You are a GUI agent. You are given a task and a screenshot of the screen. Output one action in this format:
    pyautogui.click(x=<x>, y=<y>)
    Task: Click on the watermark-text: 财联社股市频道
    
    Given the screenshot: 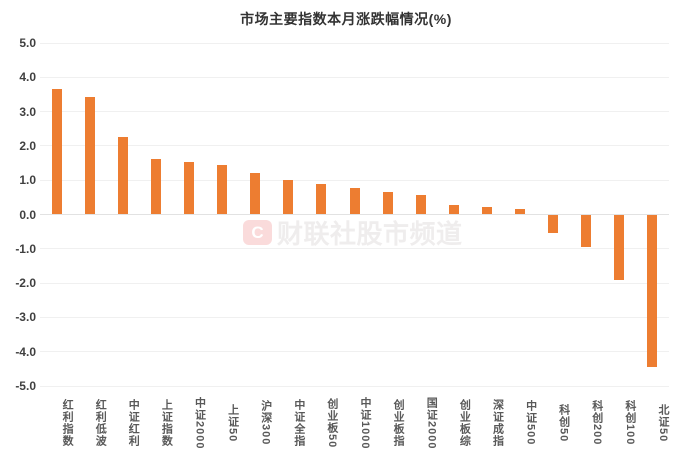 What is the action you would take?
    pyautogui.click(x=370, y=234)
    